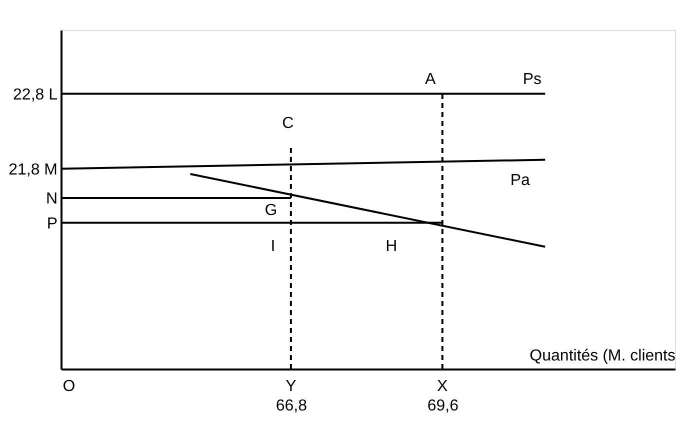 The width and height of the screenshot is (685, 421). I want to click on annotation: A, so click(430, 79).